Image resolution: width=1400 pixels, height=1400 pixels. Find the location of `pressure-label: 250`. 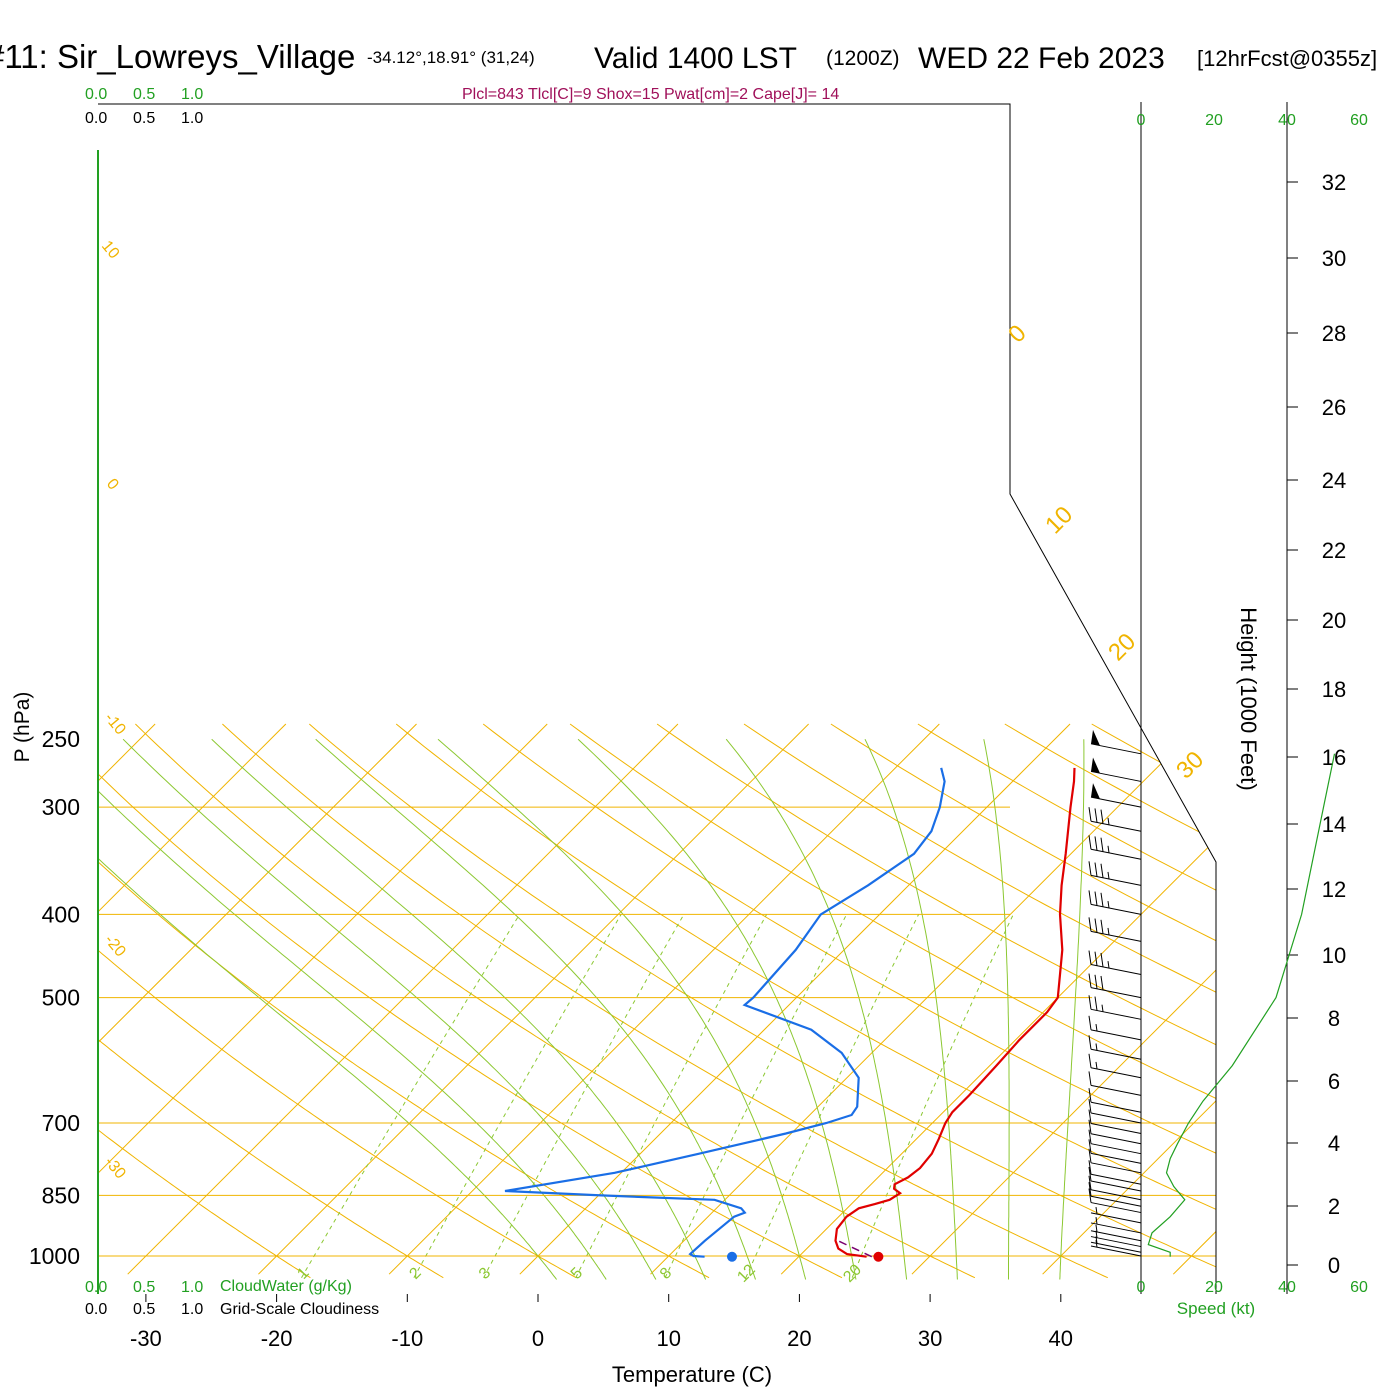

pressure-label: 250 is located at coordinates (61, 739).